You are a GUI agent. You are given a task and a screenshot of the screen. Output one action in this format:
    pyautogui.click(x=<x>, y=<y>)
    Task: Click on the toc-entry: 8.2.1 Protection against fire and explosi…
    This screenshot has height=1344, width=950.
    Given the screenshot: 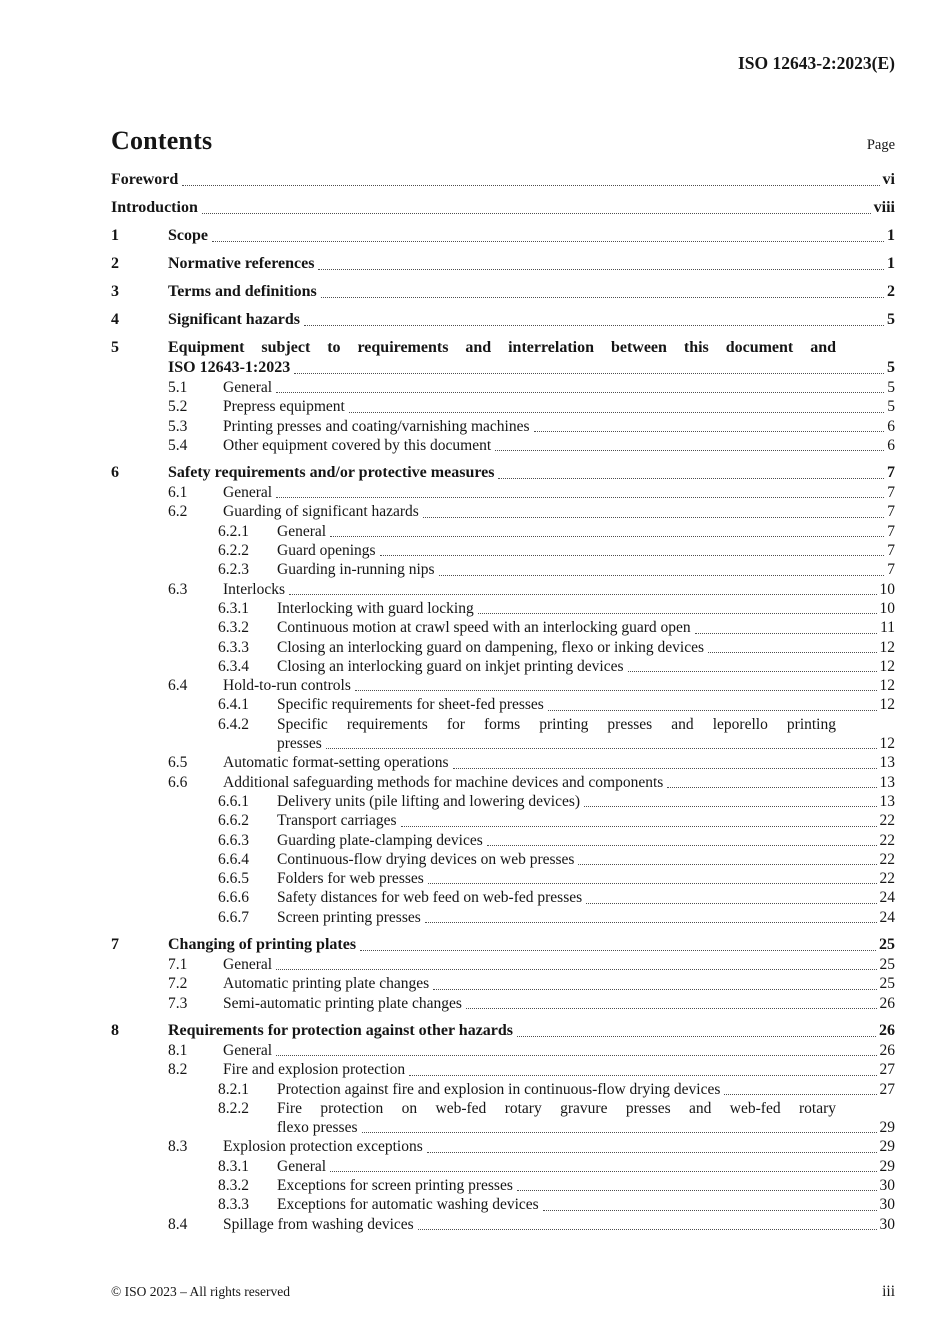 What is the action you would take?
    pyautogui.click(x=503, y=1089)
    